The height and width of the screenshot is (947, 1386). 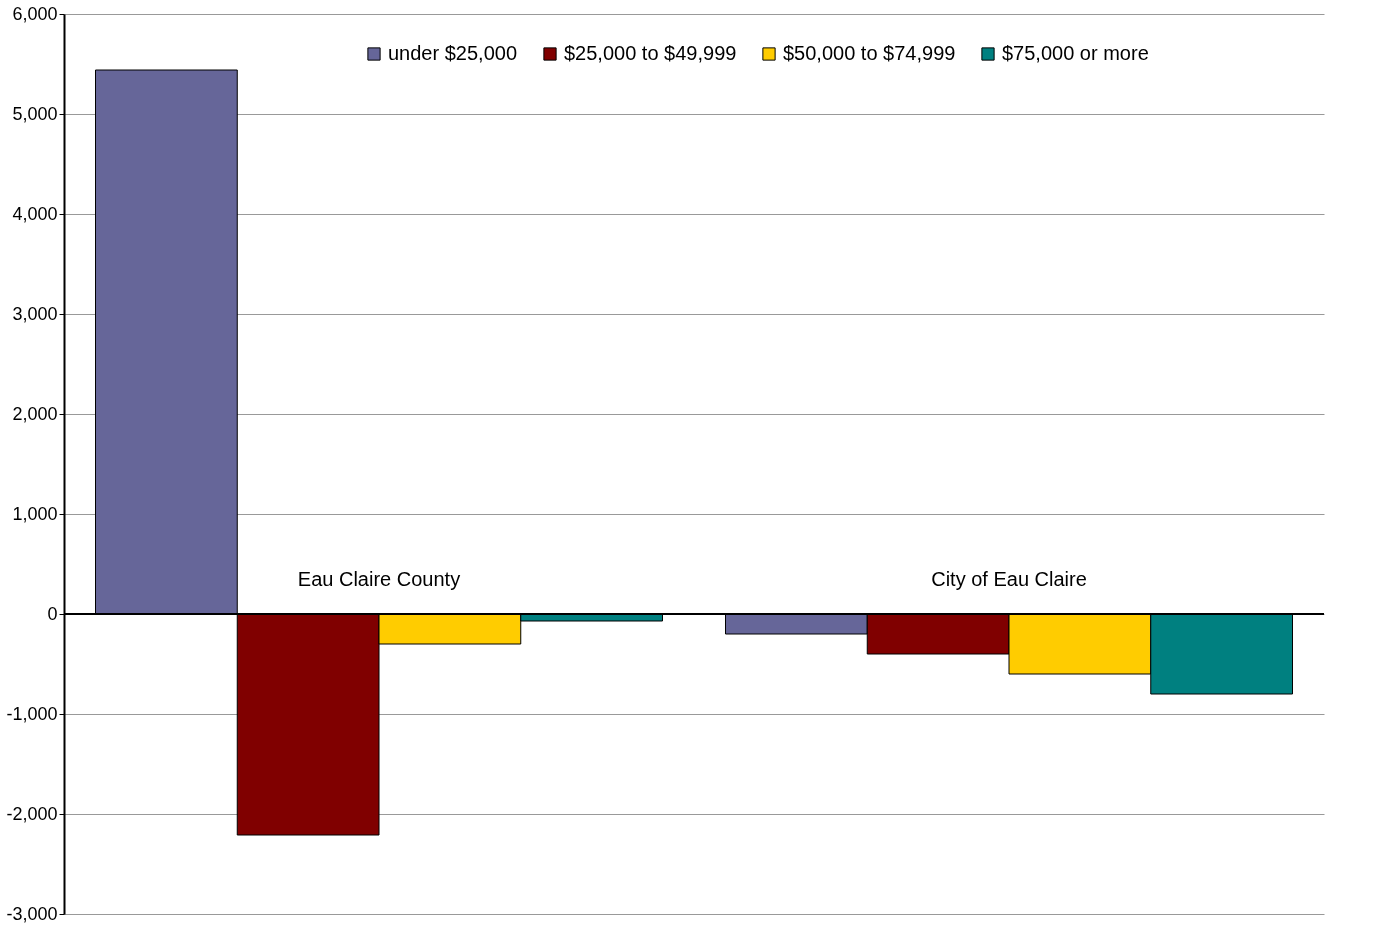 I want to click on y-tick-label: 4,000, so click(x=35, y=213).